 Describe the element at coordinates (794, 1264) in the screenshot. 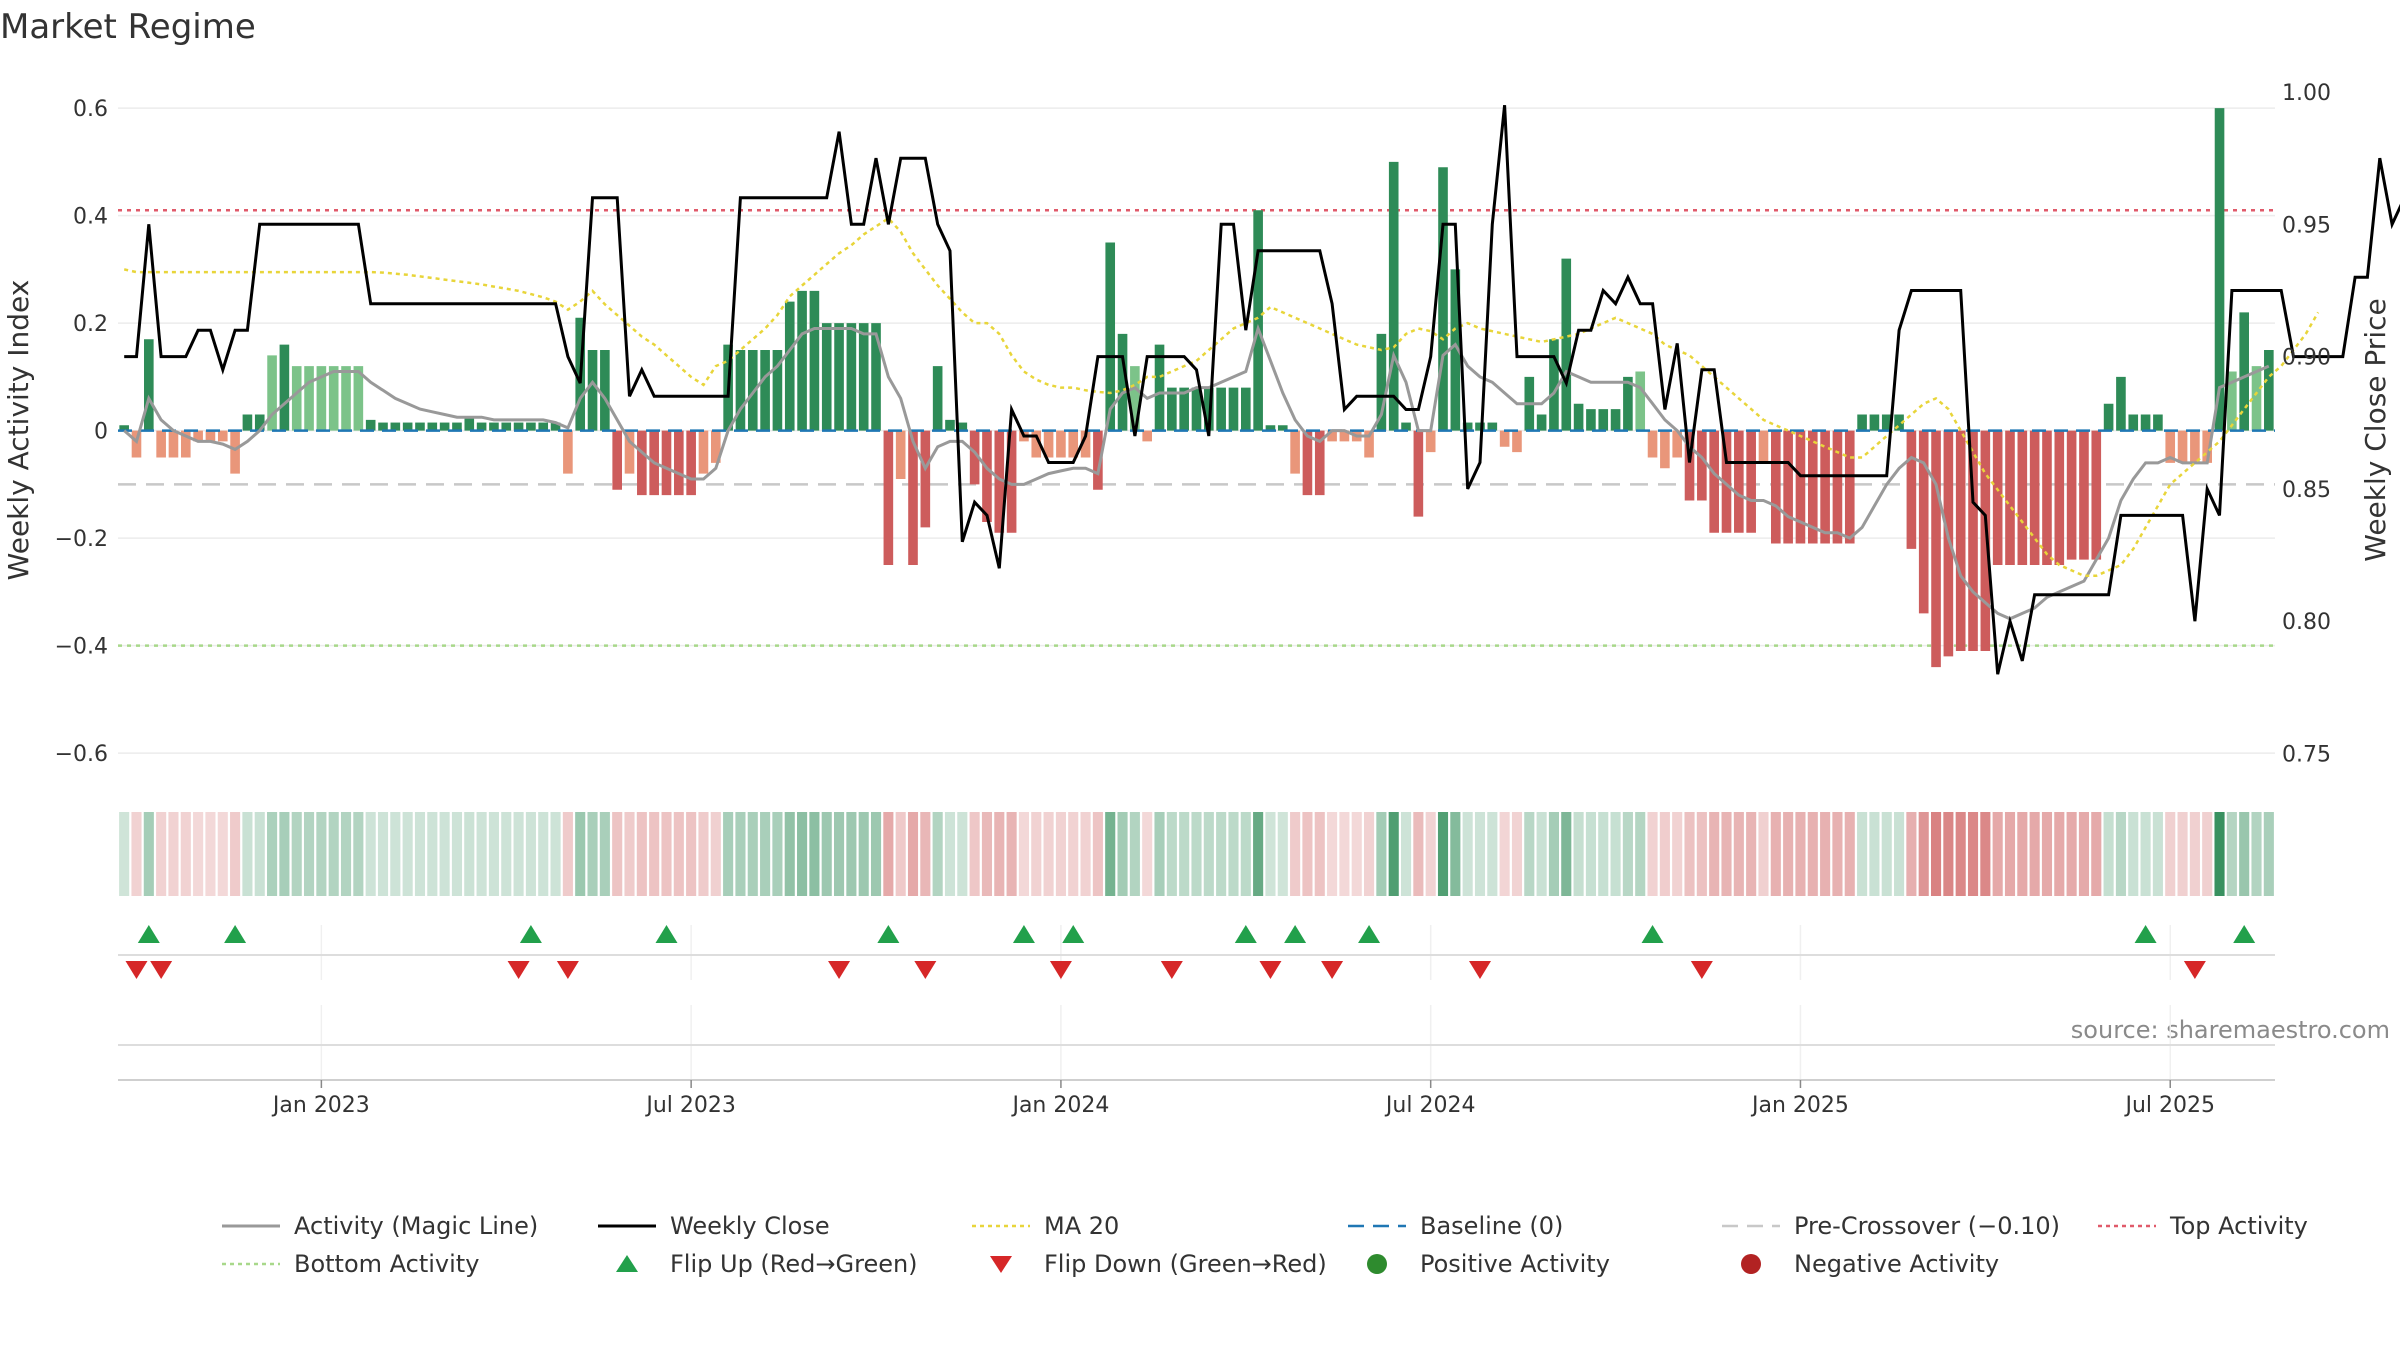

I see `legend-label: Flip Up (Red→Green)` at that location.